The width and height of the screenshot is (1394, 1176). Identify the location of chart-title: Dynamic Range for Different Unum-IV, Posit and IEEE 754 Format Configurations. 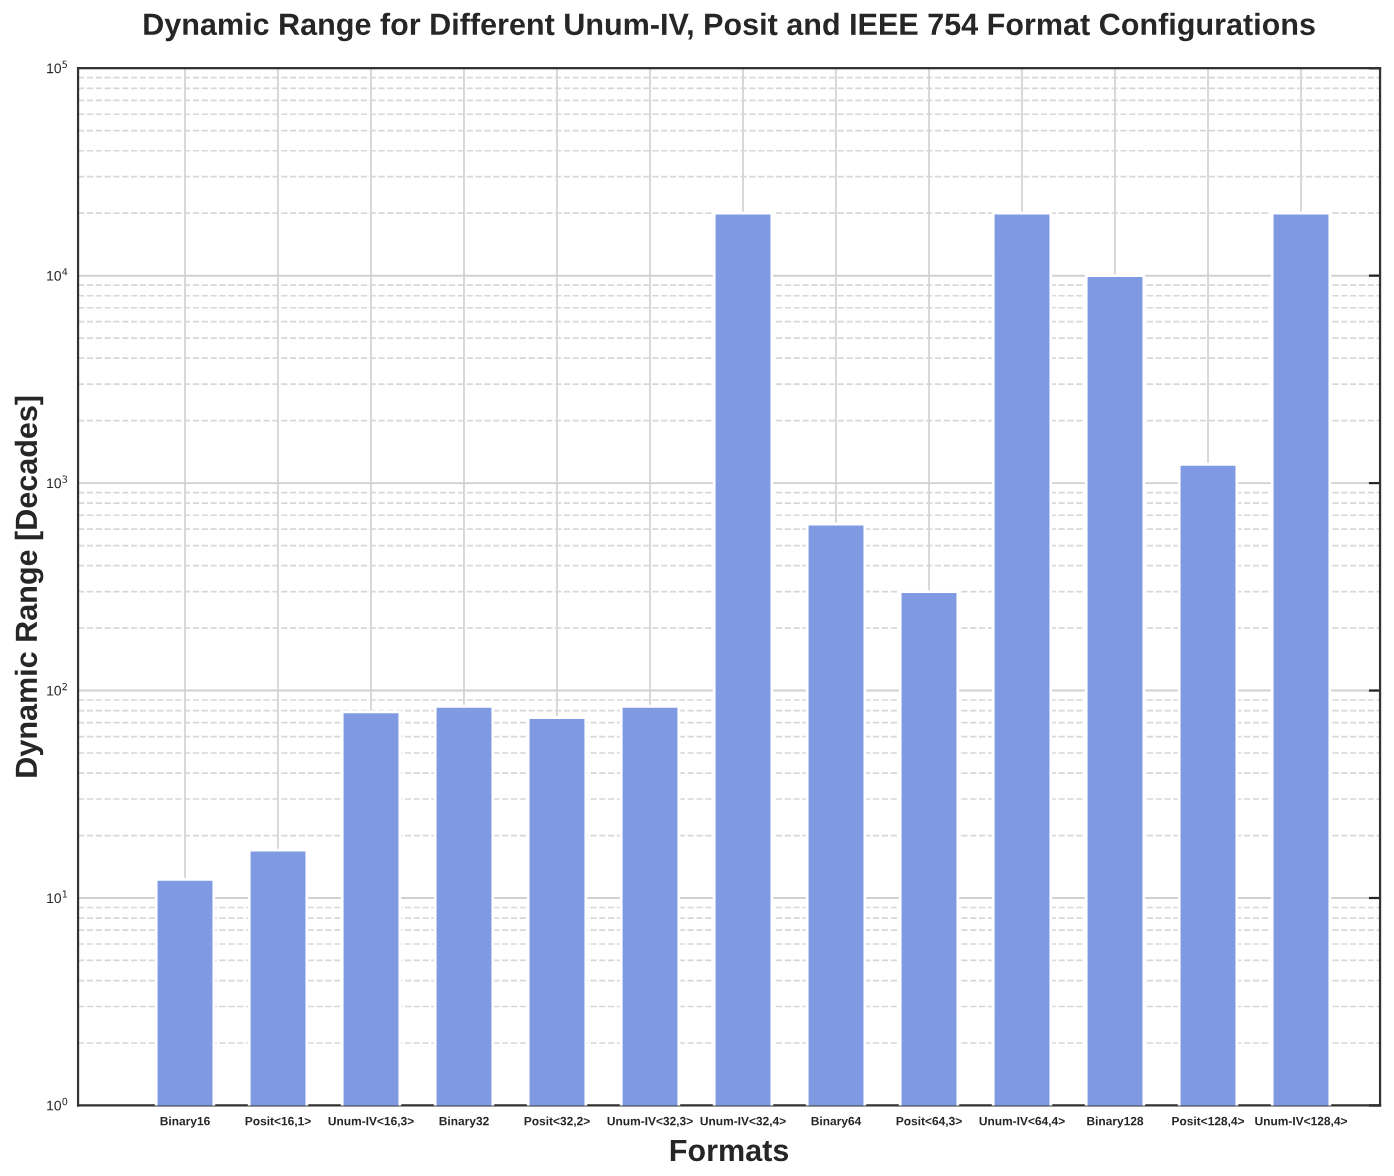
(729, 27).